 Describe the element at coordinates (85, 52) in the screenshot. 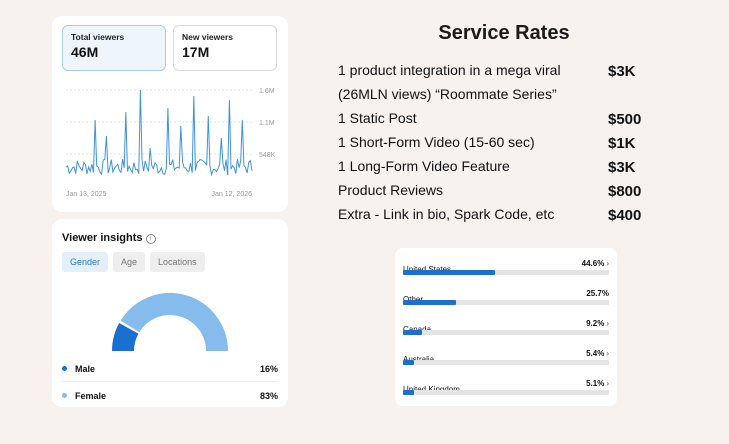

I see `total-viewers-value: 46M` at that location.